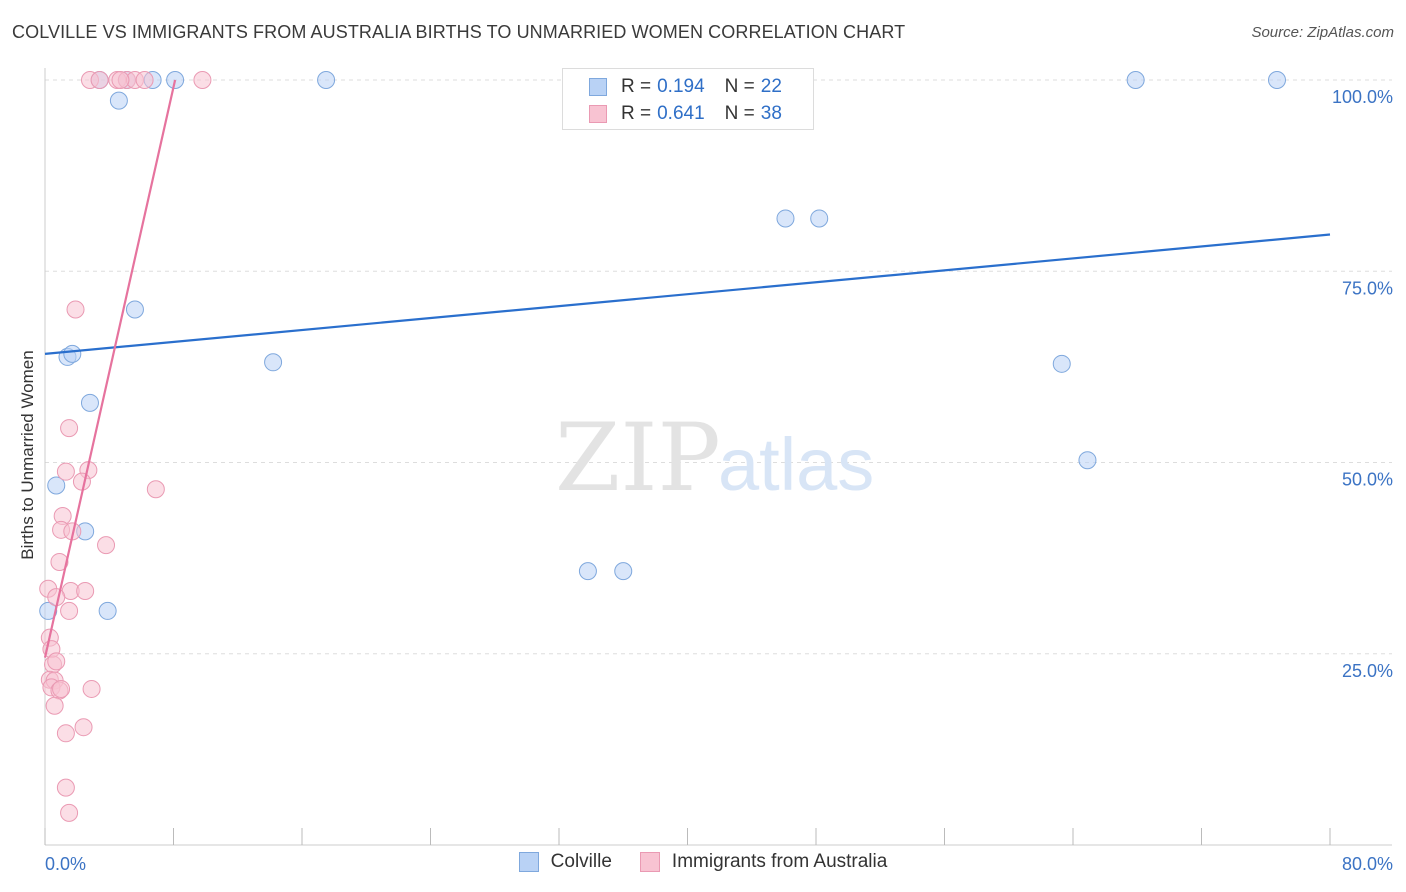  I want to click on series-label-australia: Immigrants from Australia, so click(779, 861).